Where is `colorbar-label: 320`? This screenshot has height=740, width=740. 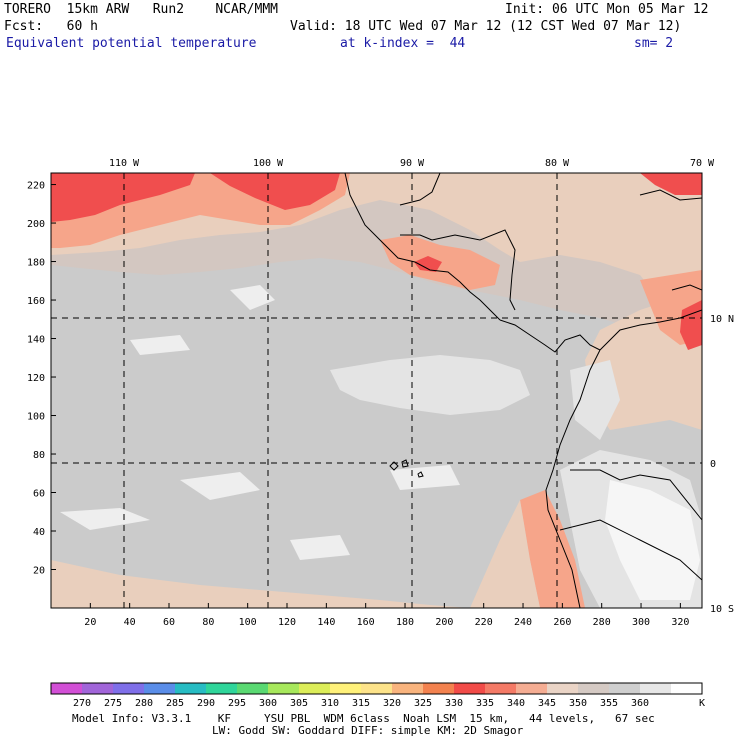
colorbar-label: 320 is located at coordinates (392, 703).